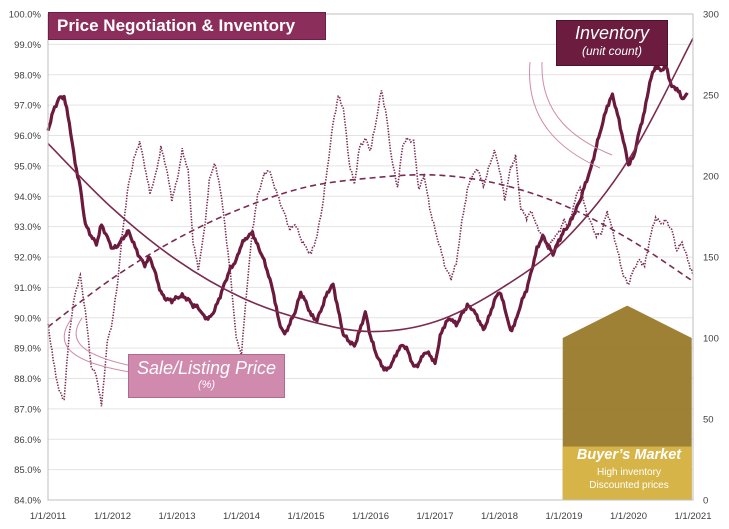  I want to click on x-tick-label: 1/1/2015, so click(306, 516).